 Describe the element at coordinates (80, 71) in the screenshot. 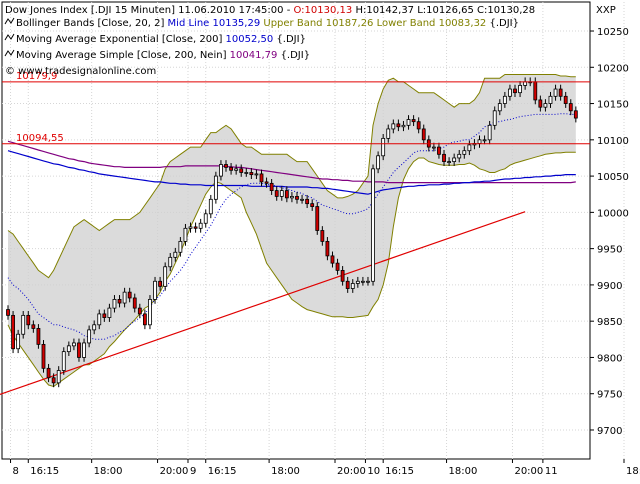

I see `legend-text: © www.tradesignalonline.com` at that location.